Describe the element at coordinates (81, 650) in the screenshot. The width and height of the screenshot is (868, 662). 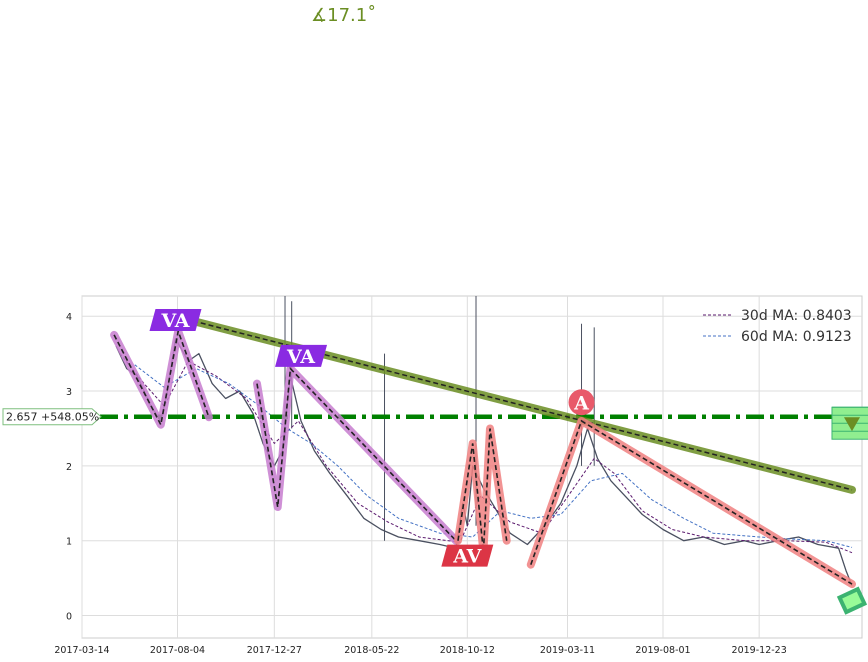
I see `x-tick-label: 2017-03-14` at that location.